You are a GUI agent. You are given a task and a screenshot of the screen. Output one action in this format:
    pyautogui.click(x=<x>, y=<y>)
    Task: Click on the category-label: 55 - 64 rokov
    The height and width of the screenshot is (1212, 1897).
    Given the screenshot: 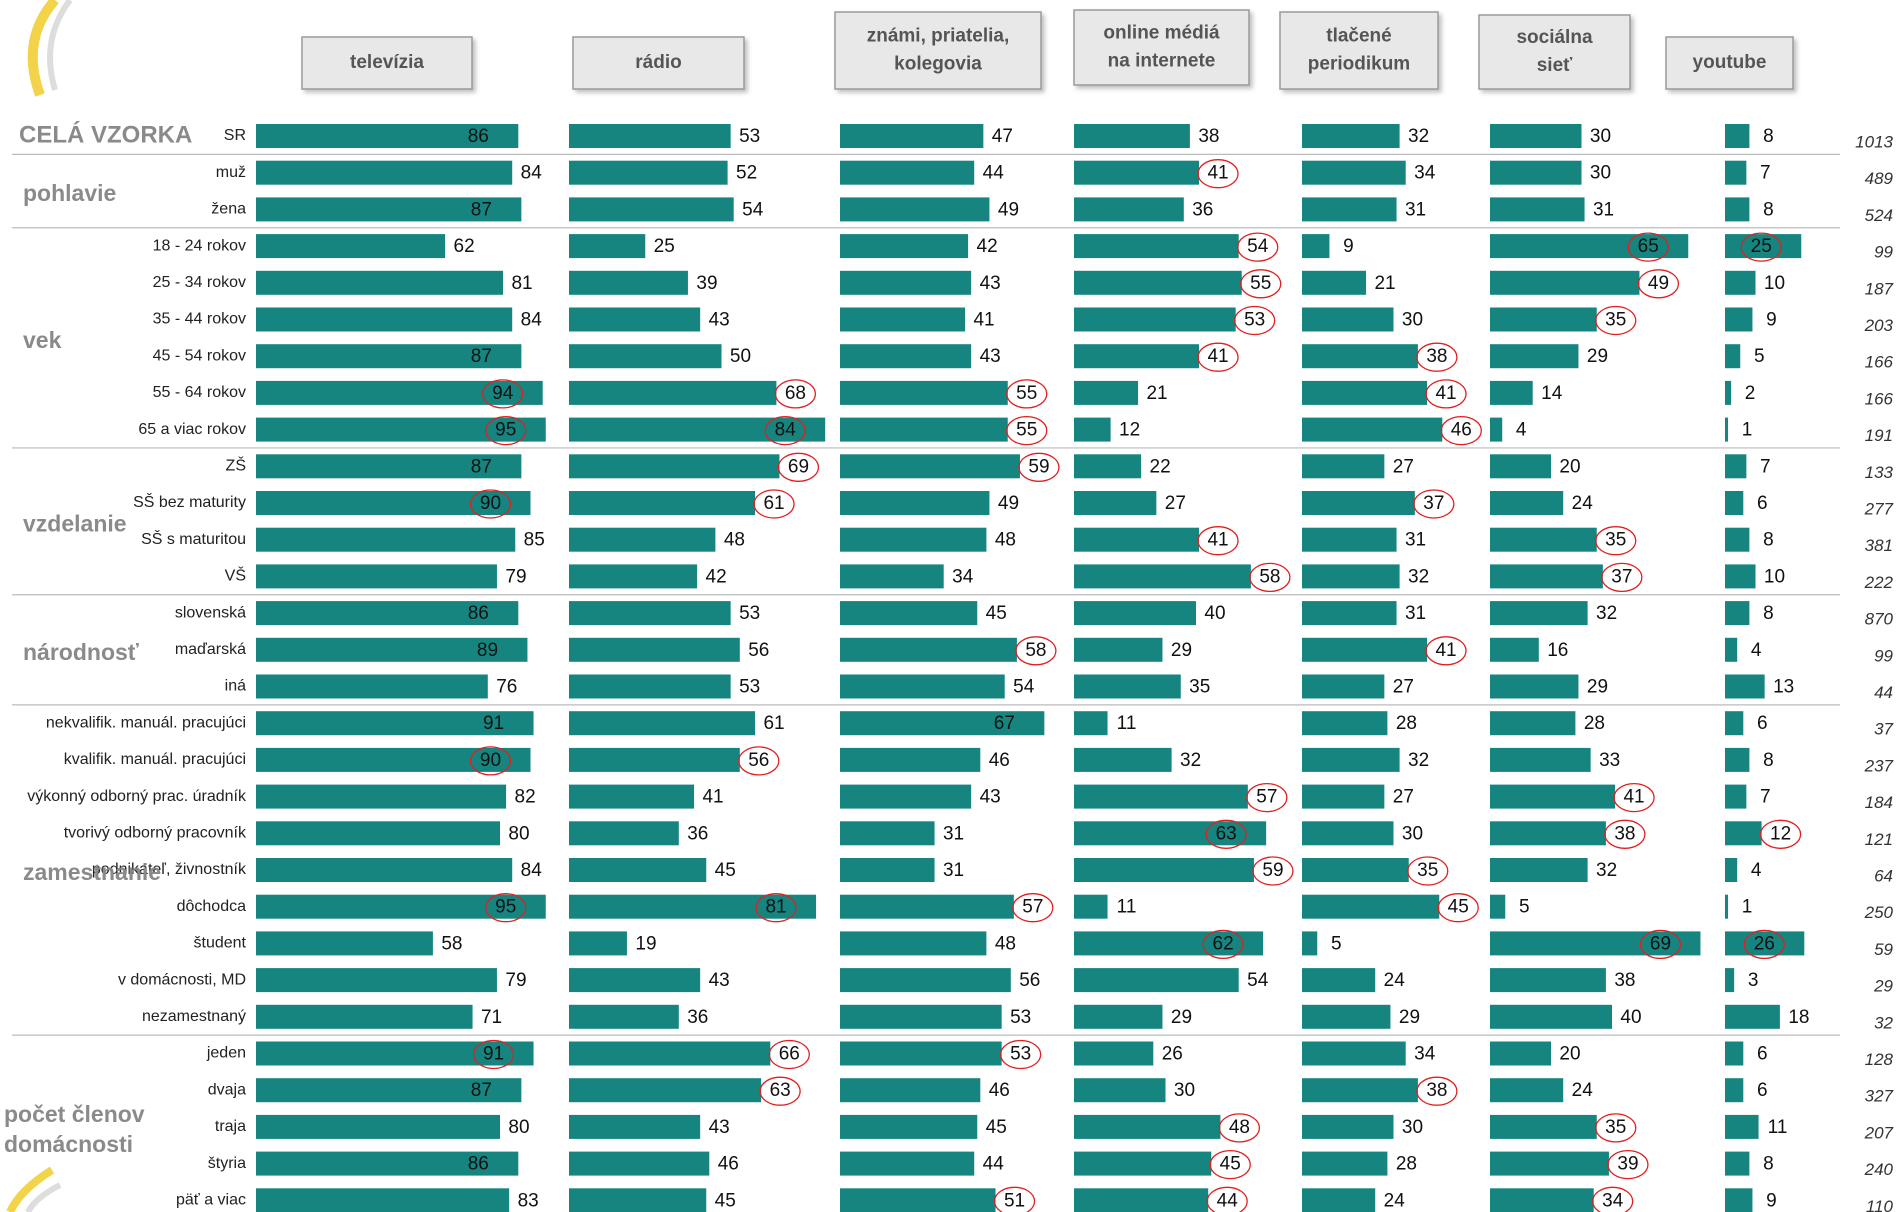 What is the action you would take?
    pyautogui.click(x=199, y=392)
    